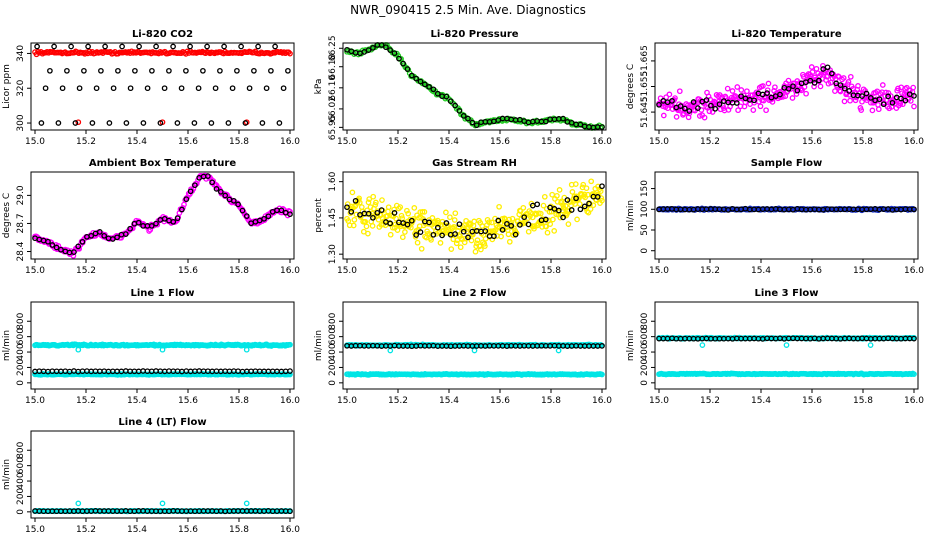 Image resolution: width=936 pixels, height=540 pixels. Describe the element at coordinates (162, 503) in the screenshot. I see `series-spikes` at that location.